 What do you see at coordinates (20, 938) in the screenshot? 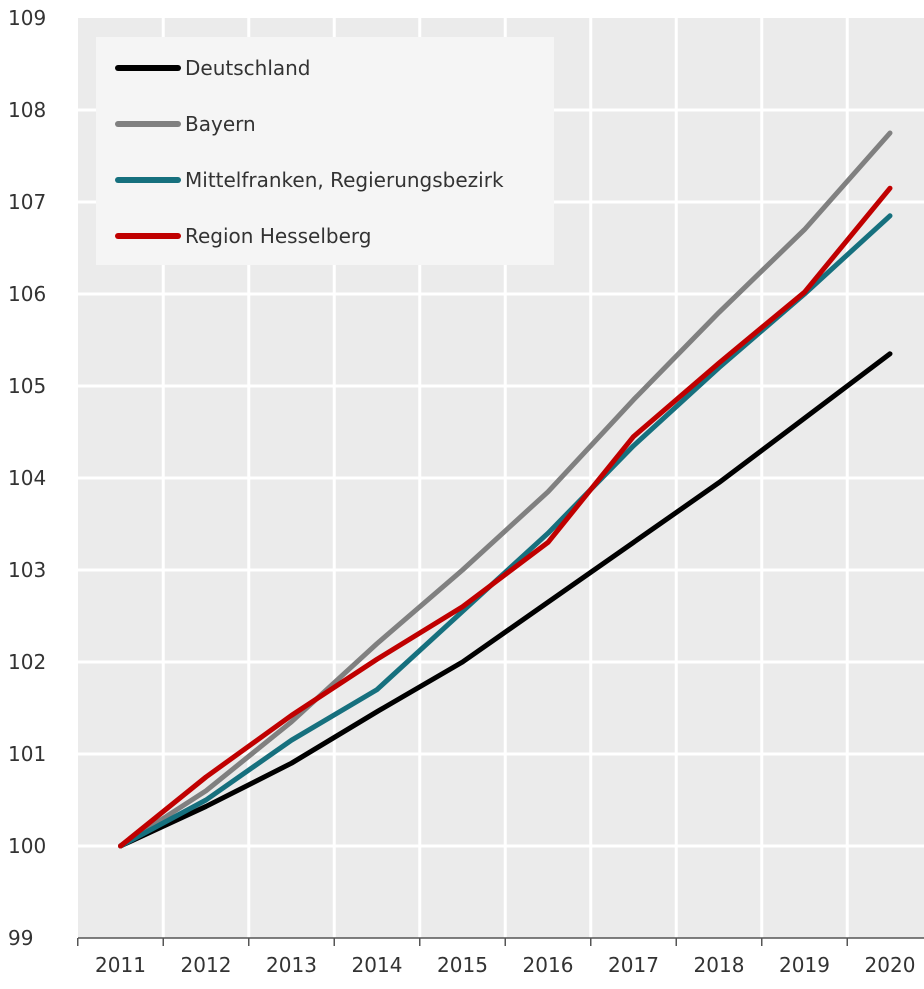
I see `y-tick-label: 99` at bounding box center [20, 938].